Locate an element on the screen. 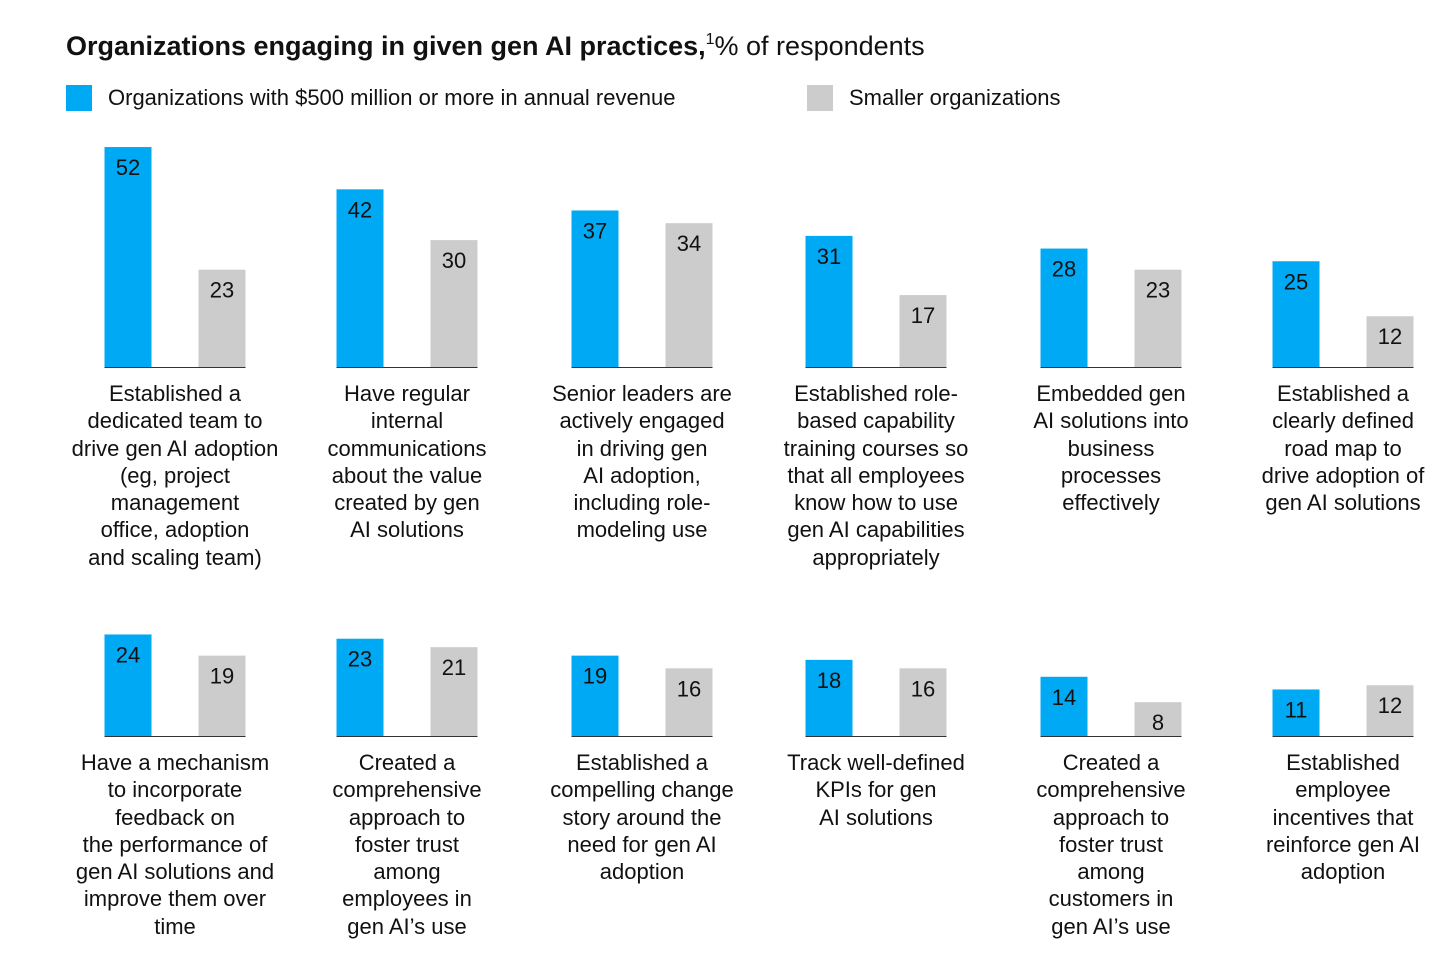 This screenshot has width=1456, height=956. category-label-line: about the value is located at coordinates (407, 475).